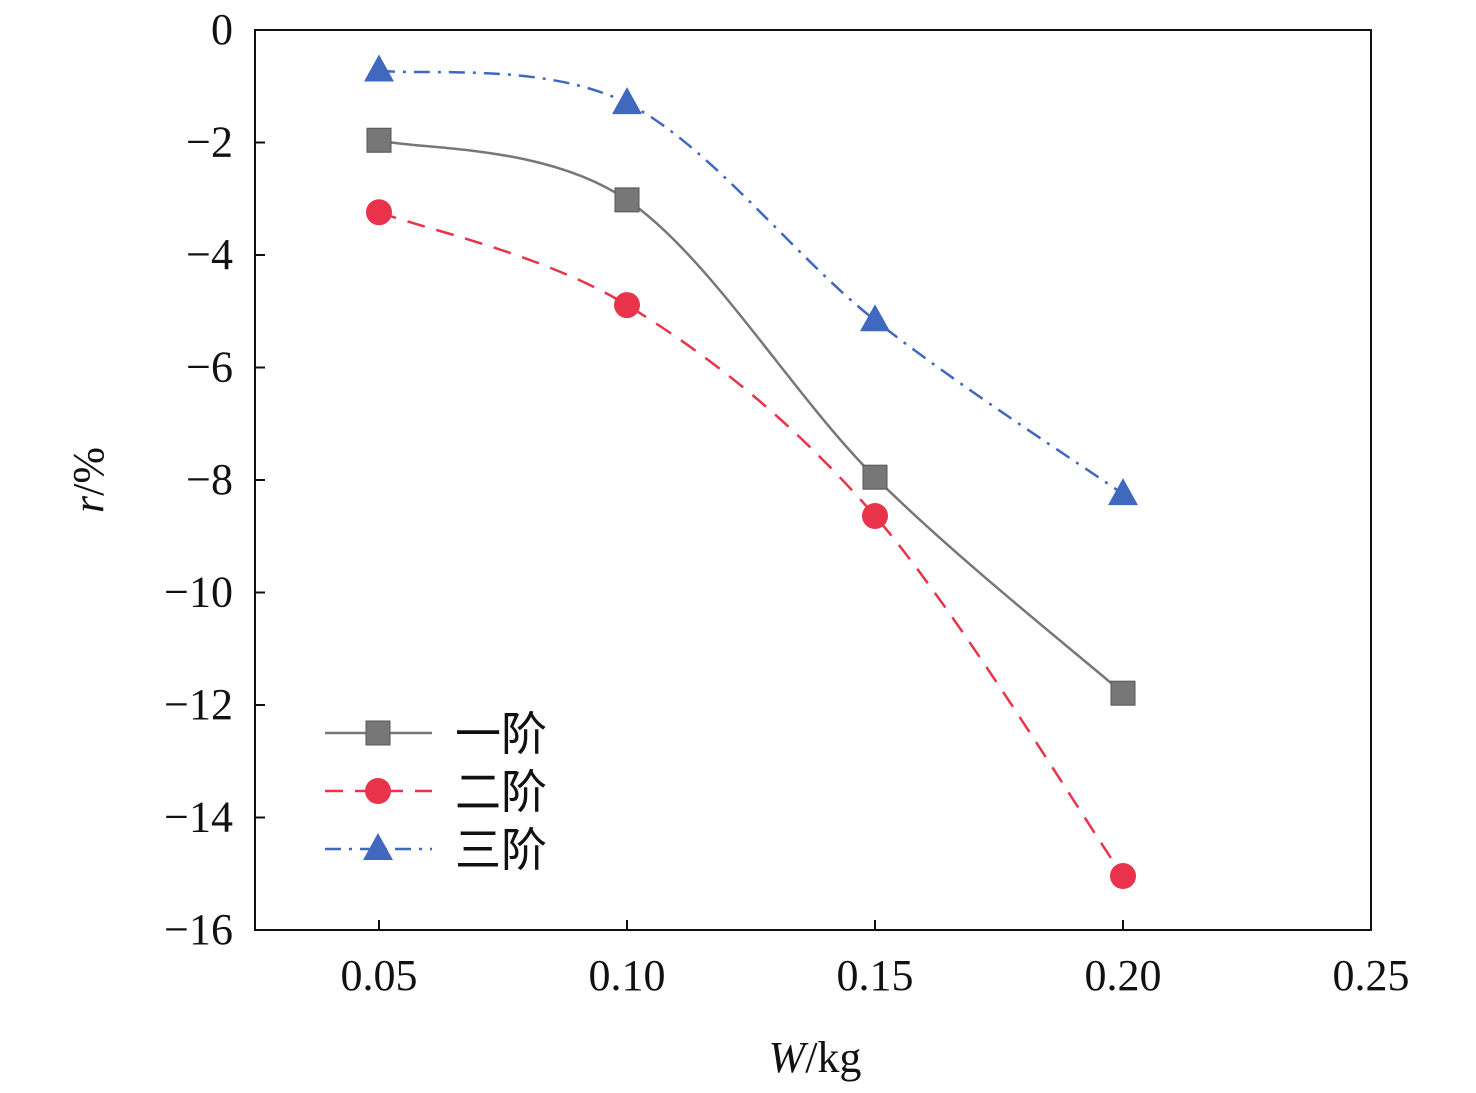  Describe the element at coordinates (815, 1057) in the screenshot. I see `x-axis-label: W/kg` at that location.